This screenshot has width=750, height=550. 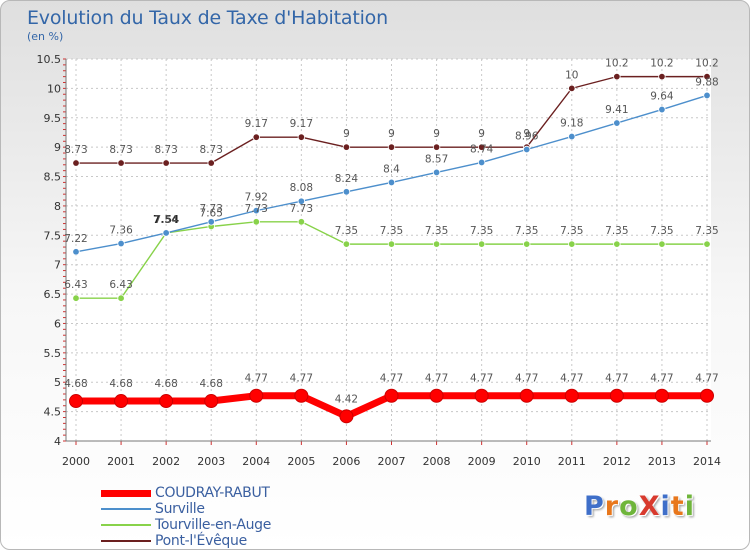 I want to click on y-tick-label: 5, so click(x=57, y=382).